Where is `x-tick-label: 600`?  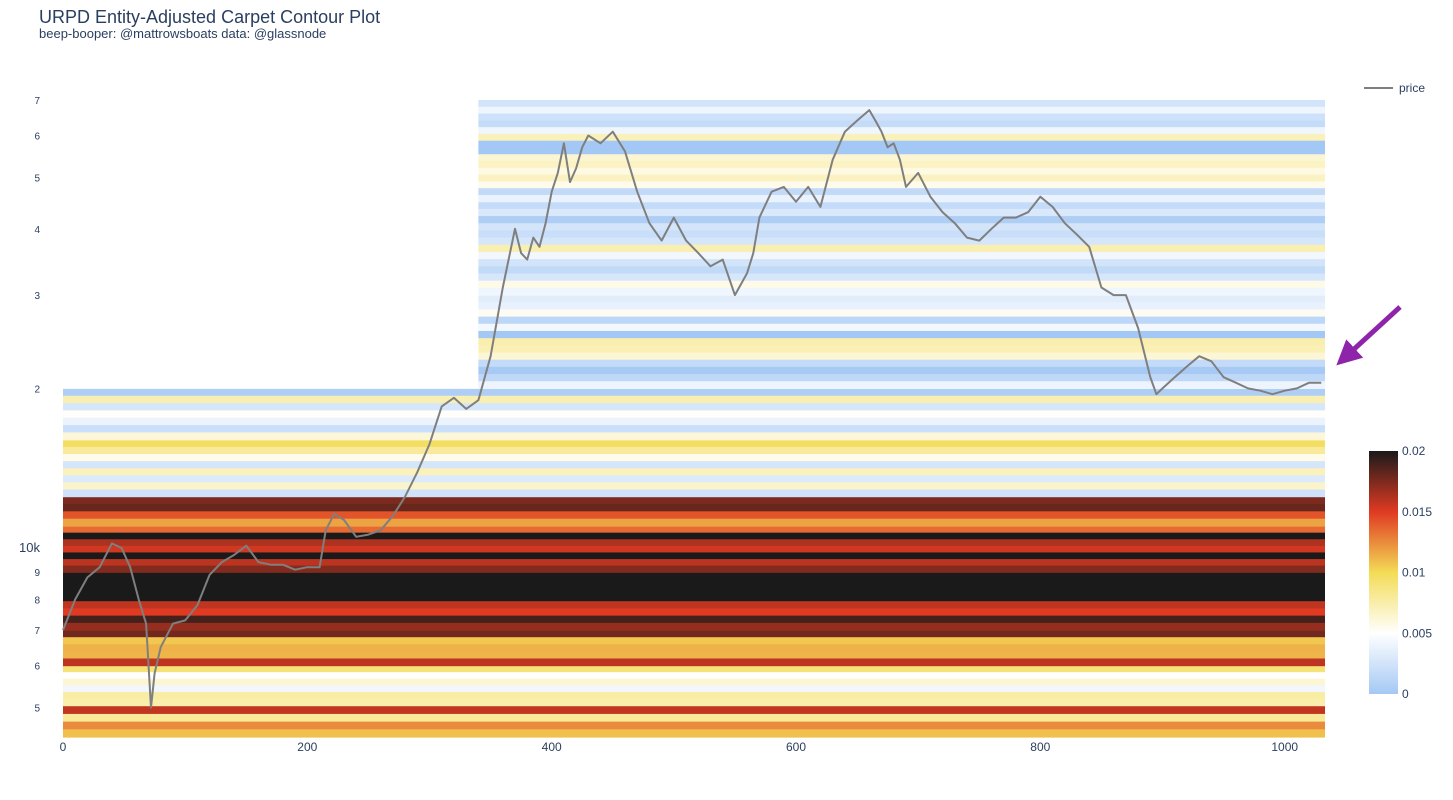 x-tick-label: 600 is located at coordinates (796, 747).